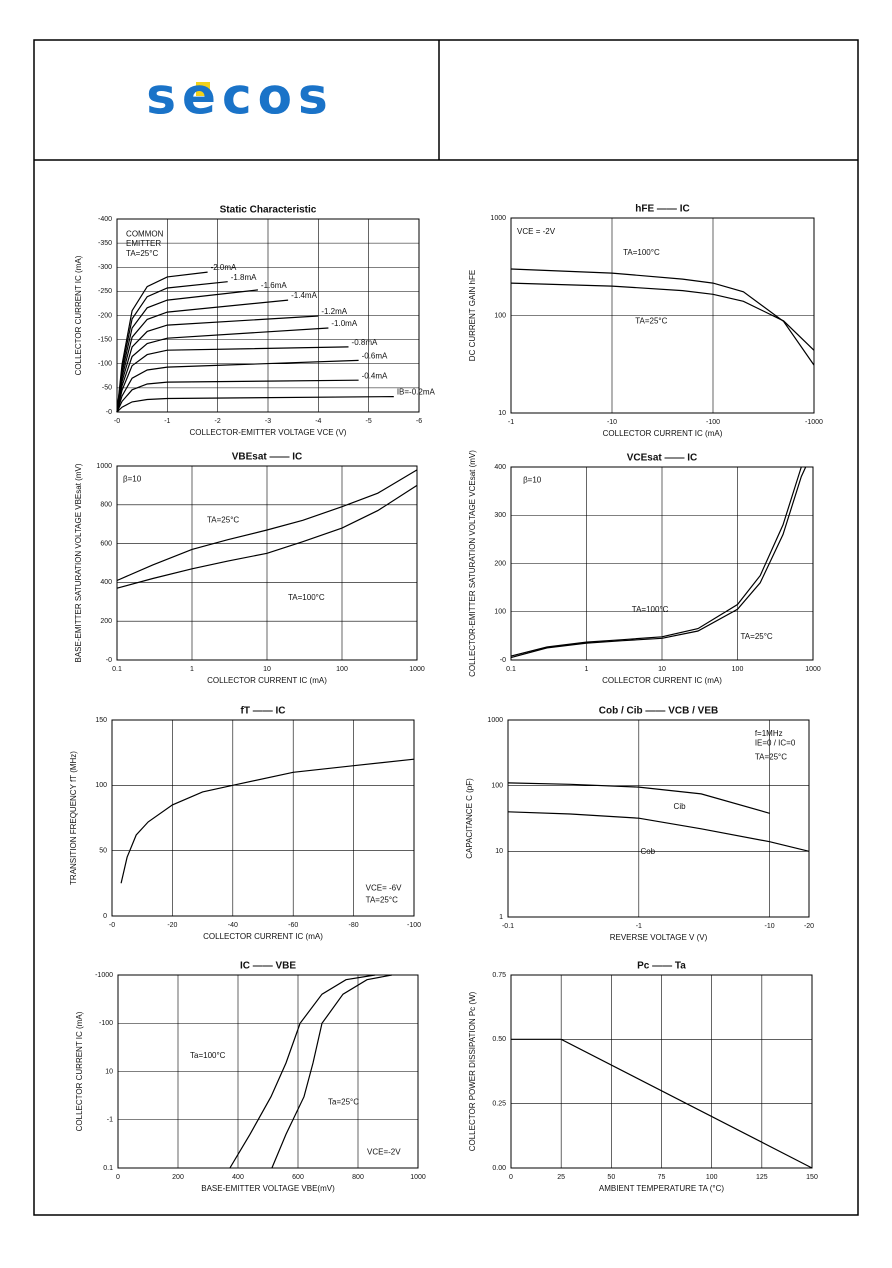  Describe the element at coordinates (375, 355) in the screenshot. I see `curve-label: -0.6mA` at that location.